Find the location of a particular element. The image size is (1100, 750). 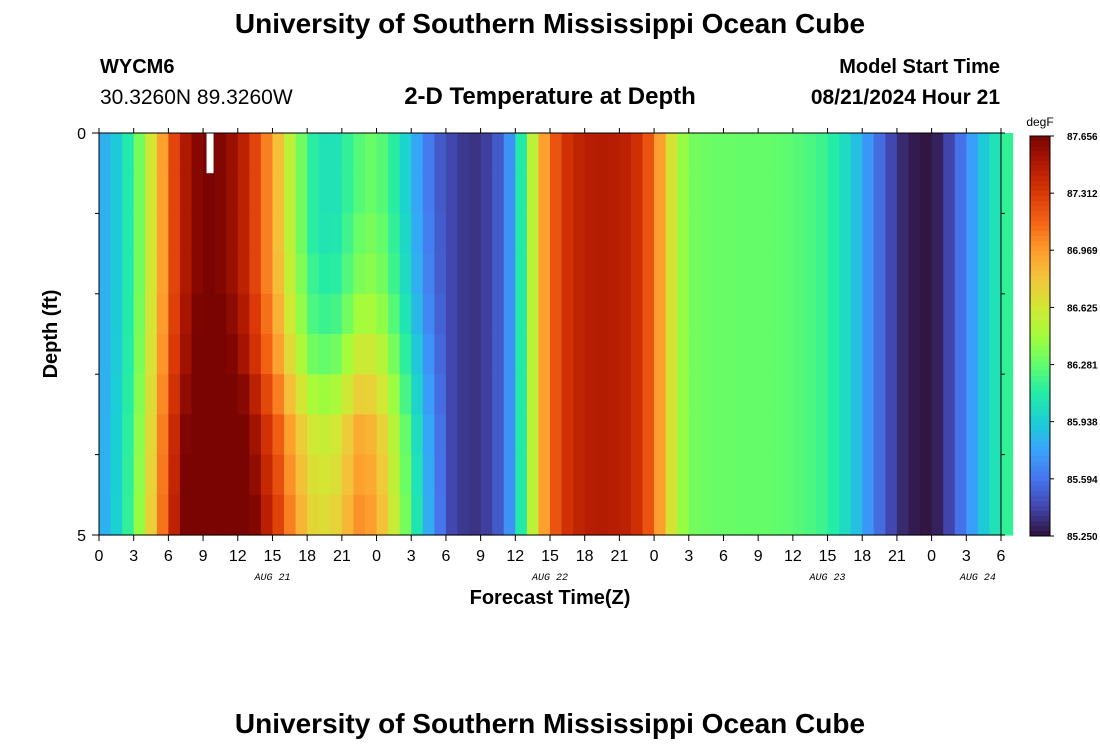

x-axis-label: Forecast Time(Z) is located at coordinates (550, 598).